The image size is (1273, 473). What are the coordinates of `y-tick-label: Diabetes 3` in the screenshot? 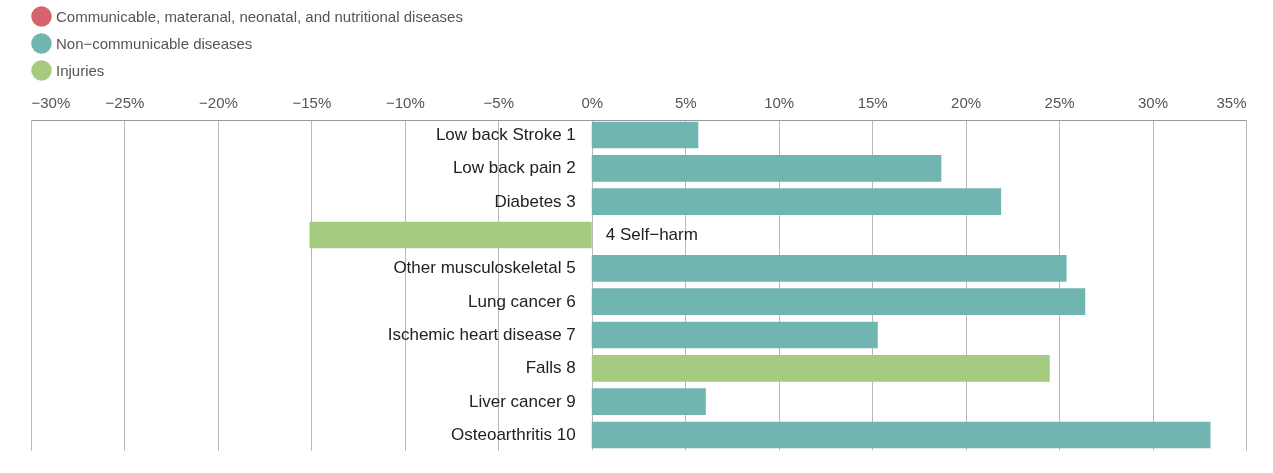 It's located at (535, 201).